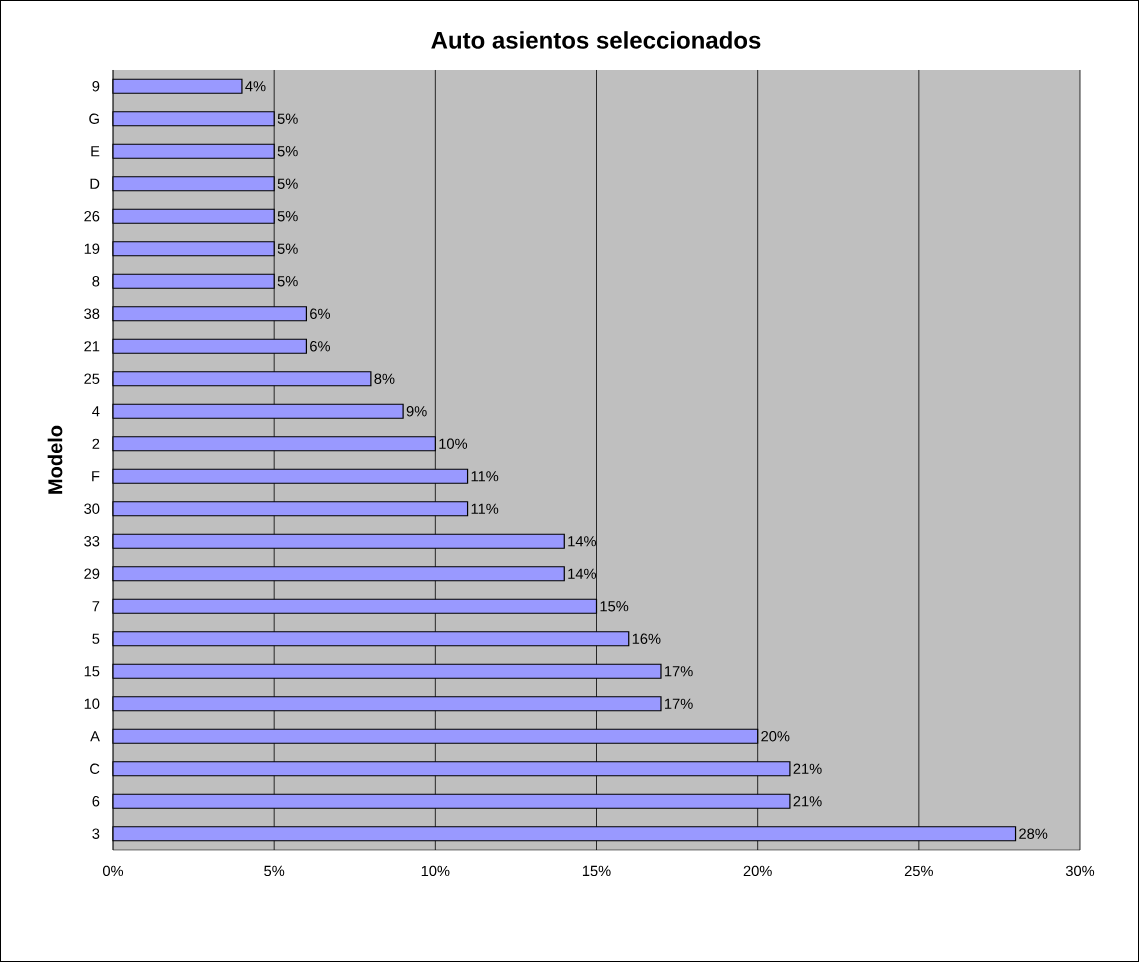 Image resolution: width=1139 pixels, height=962 pixels. What do you see at coordinates (416, 411) in the screenshot?
I see `data-label: 9%` at bounding box center [416, 411].